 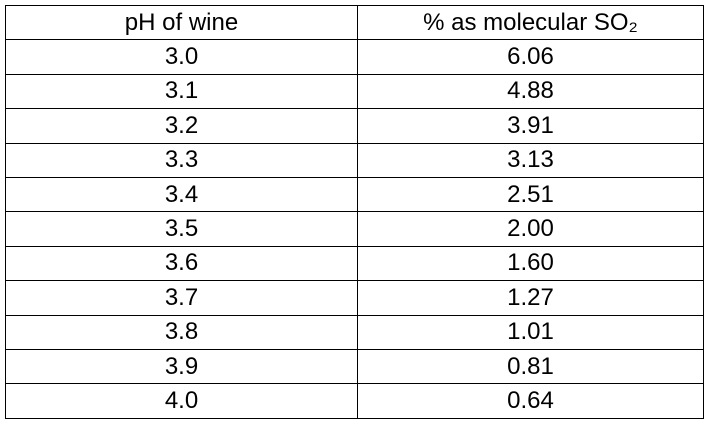 What do you see at coordinates (530, 194) in the screenshot?
I see `so2-cell: 2.51` at bounding box center [530, 194].